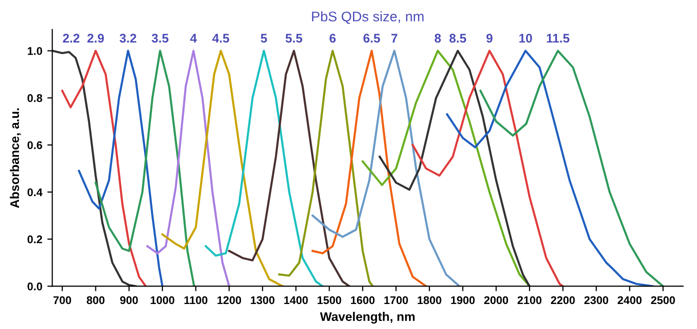  I want to click on series-label: 3.5, so click(160, 38).